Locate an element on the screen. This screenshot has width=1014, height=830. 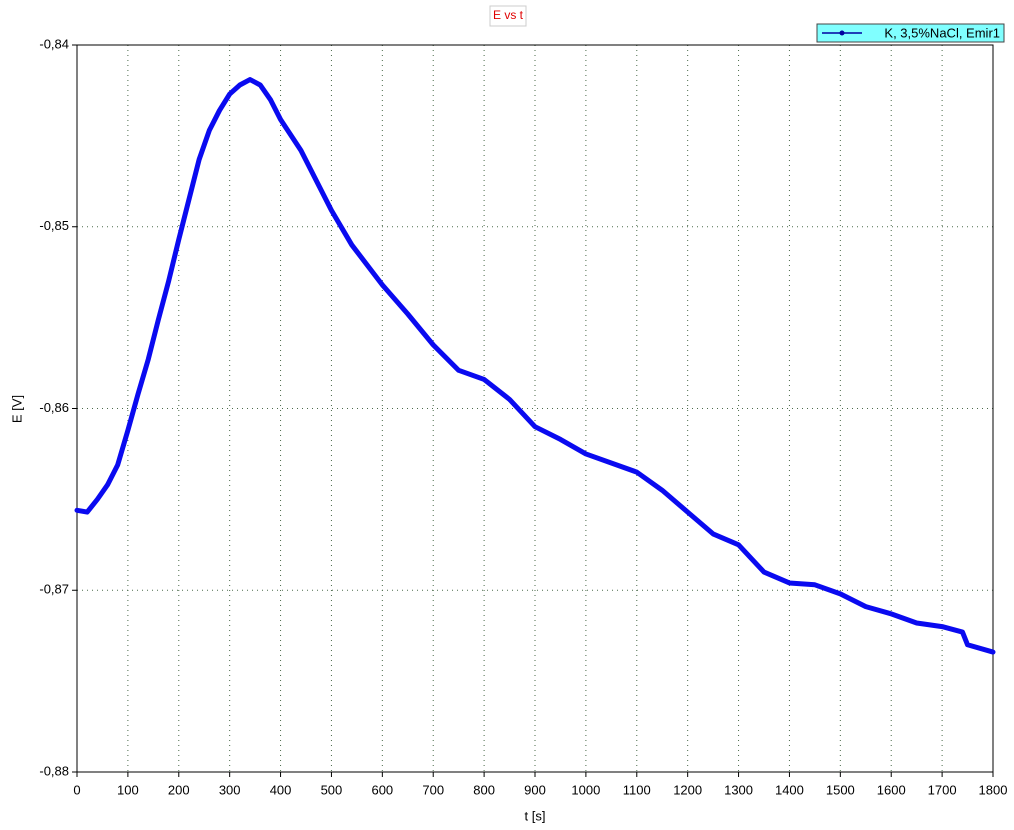
title-box is located at coordinates (508, 16).